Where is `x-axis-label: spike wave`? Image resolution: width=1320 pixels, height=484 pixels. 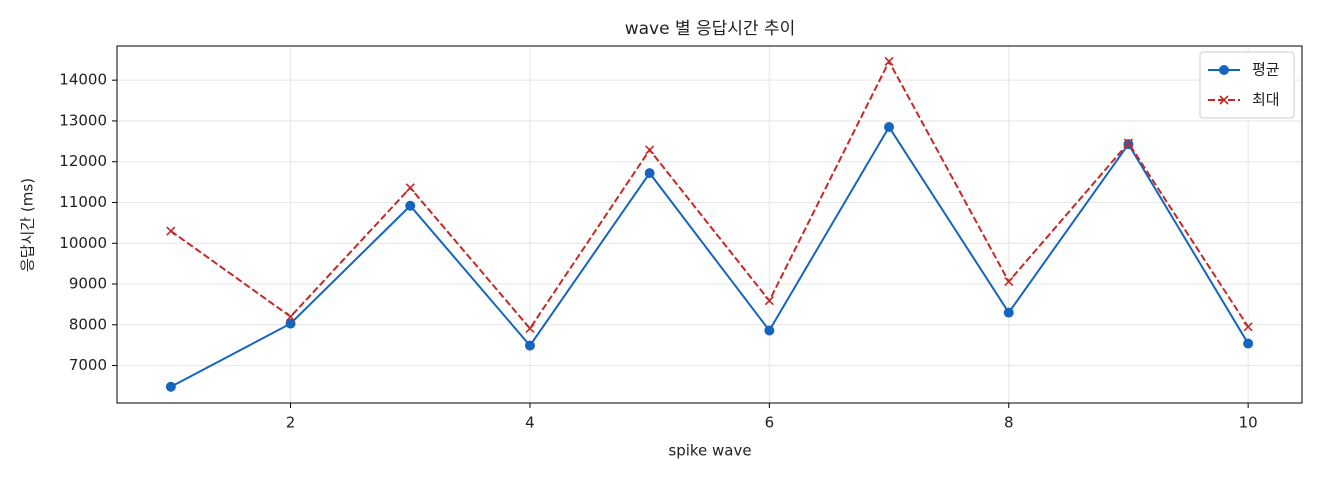
x-axis-label: spike wave is located at coordinates (709, 451).